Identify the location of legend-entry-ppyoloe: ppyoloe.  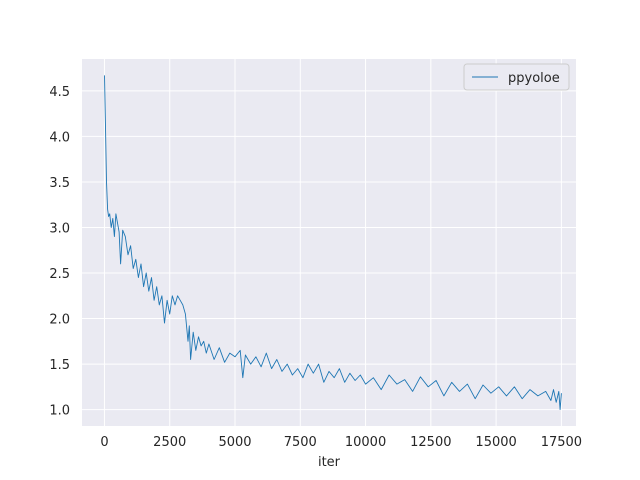
(534, 78).